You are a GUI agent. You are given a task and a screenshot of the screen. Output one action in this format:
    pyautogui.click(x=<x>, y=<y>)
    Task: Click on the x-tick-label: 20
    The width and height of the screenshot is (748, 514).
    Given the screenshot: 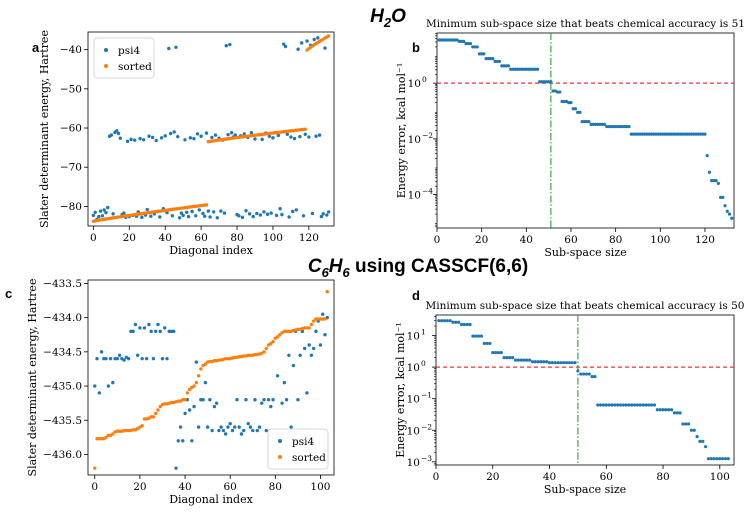 What is the action you would take?
    pyautogui.click(x=129, y=238)
    